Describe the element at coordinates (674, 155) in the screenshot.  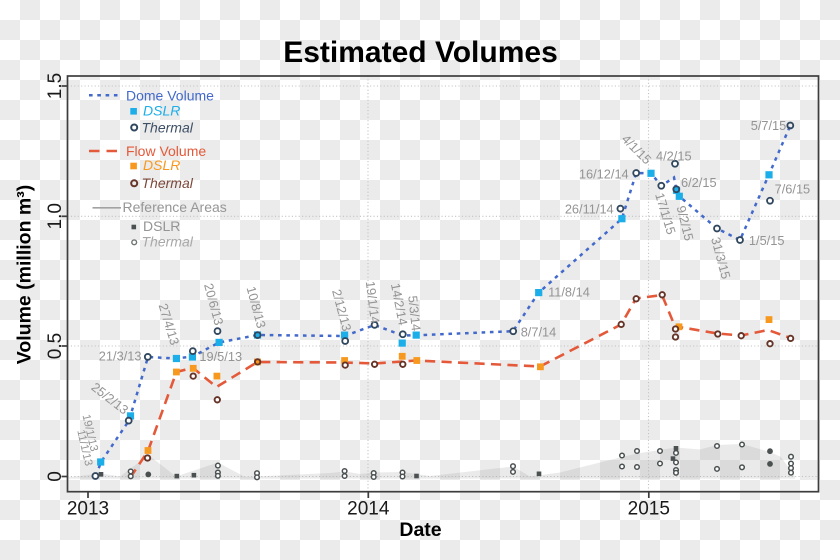
I see `svg-text: 4/2/15` at that location.